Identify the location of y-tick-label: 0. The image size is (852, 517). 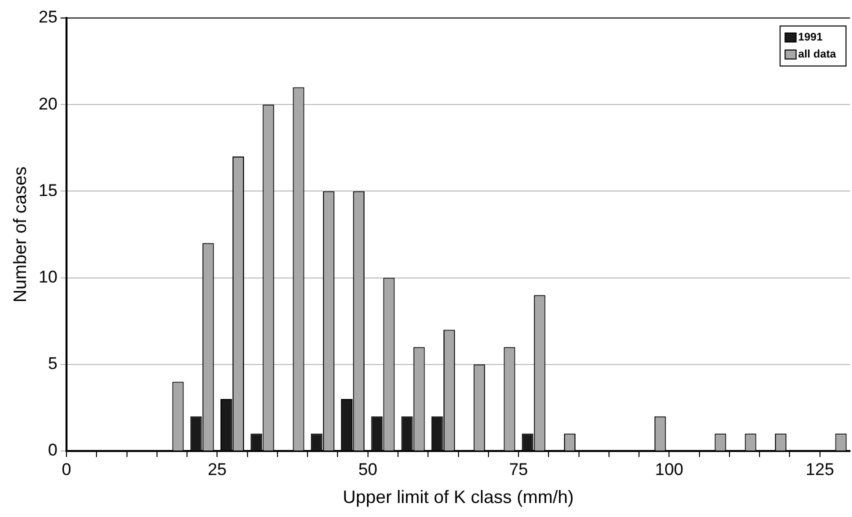
(53, 450).